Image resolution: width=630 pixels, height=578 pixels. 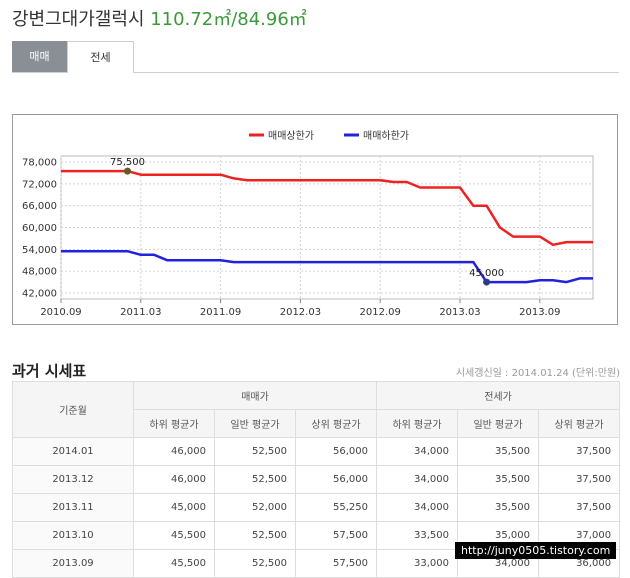 I want to click on cell-value: 33,500, so click(x=417, y=535).